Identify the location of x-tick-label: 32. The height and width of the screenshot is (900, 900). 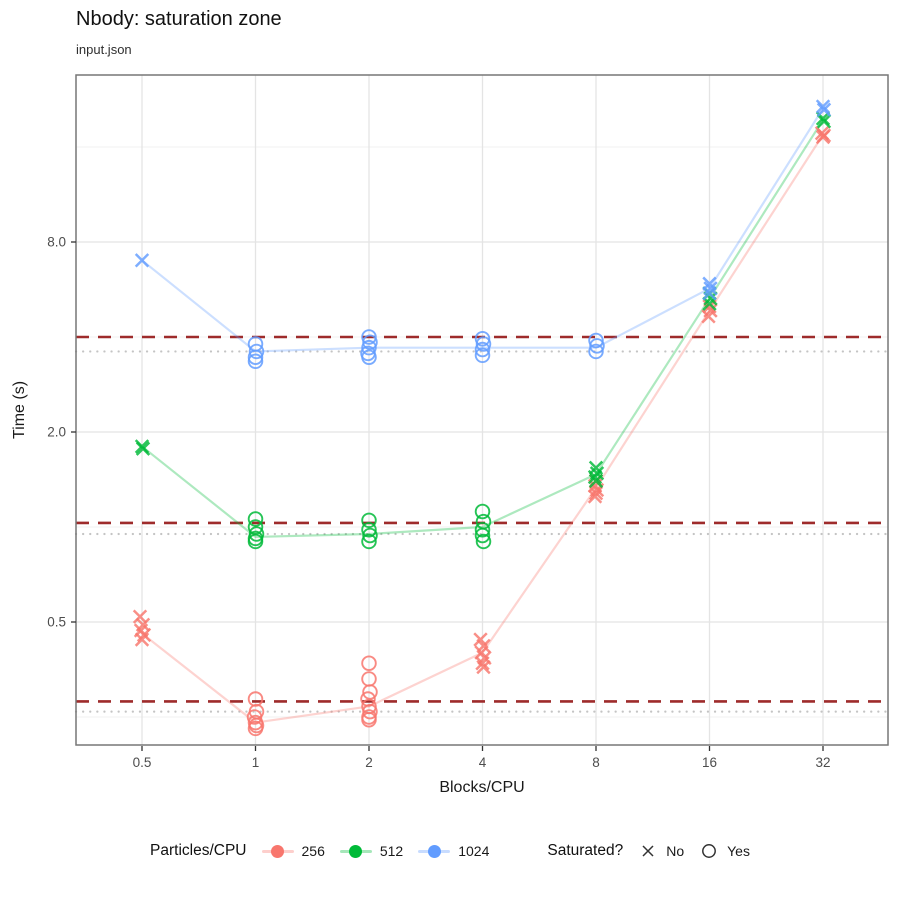
(822, 762).